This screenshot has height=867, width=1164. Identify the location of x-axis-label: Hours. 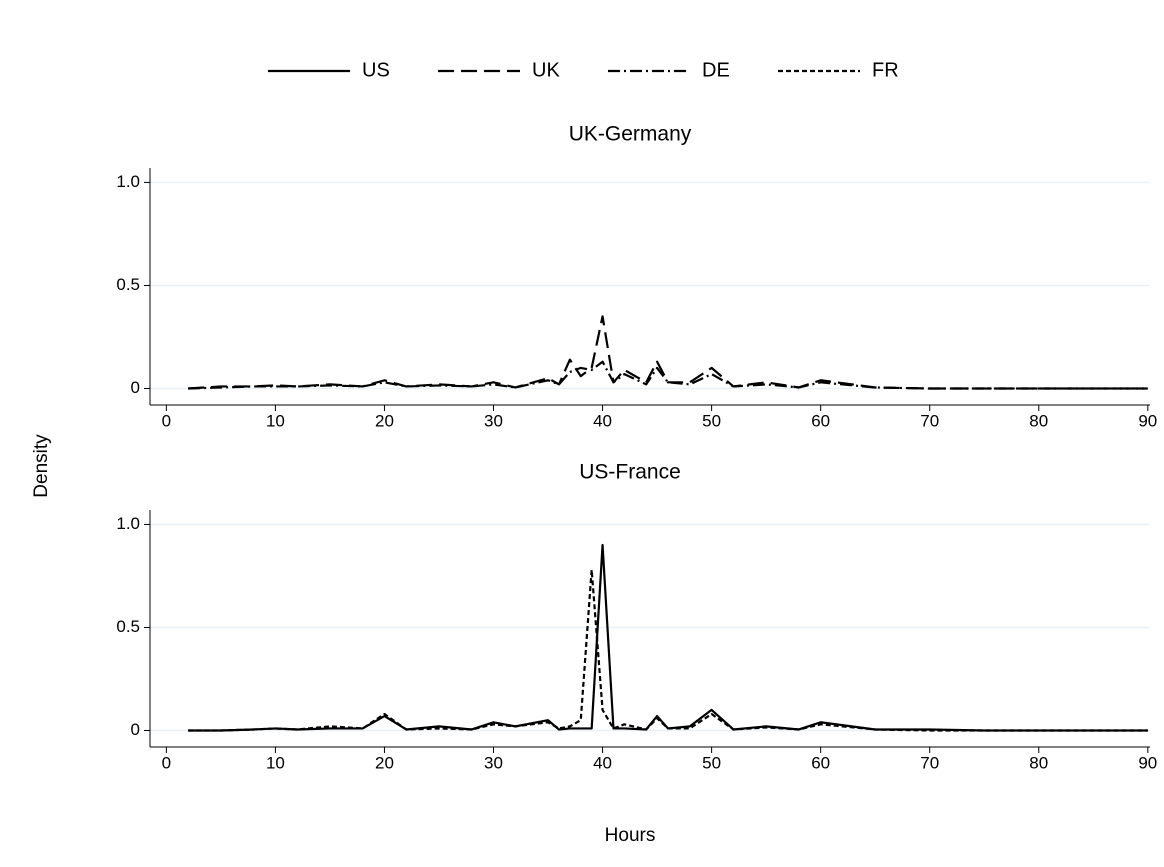
(630, 835).